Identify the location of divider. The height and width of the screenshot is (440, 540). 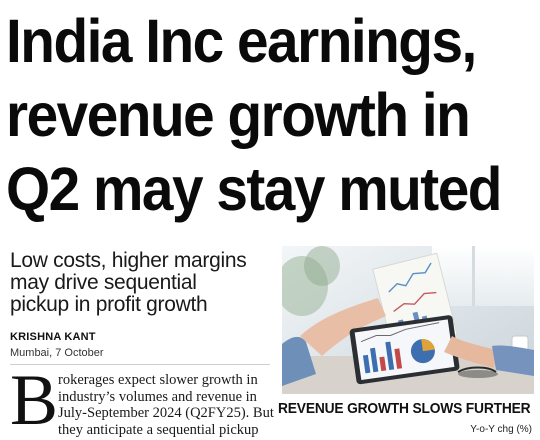
(140, 364).